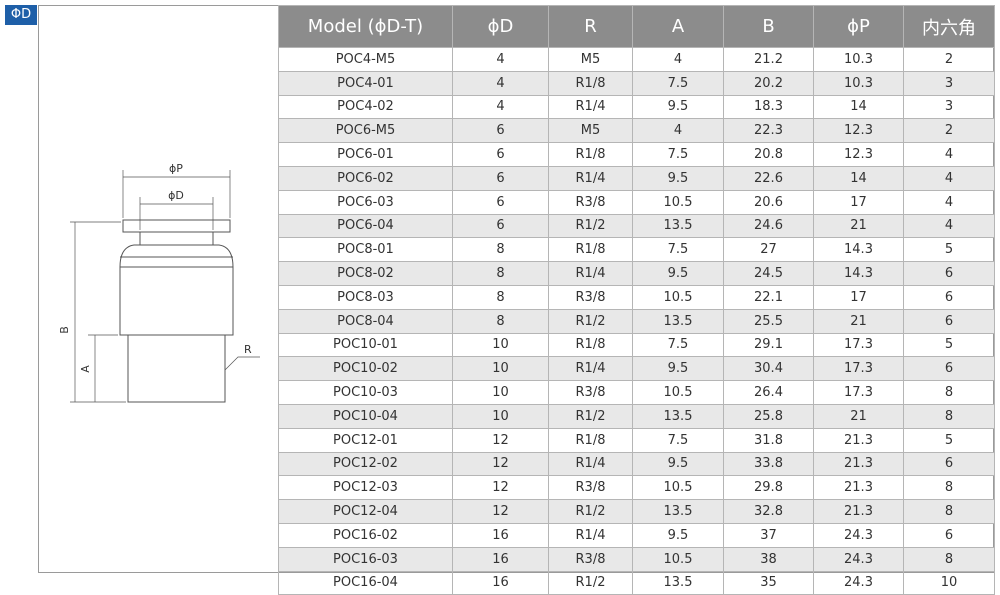 The height and width of the screenshot is (595, 1000). What do you see at coordinates (365, 273) in the screenshot?
I see `table-cell: POC8-02` at bounding box center [365, 273].